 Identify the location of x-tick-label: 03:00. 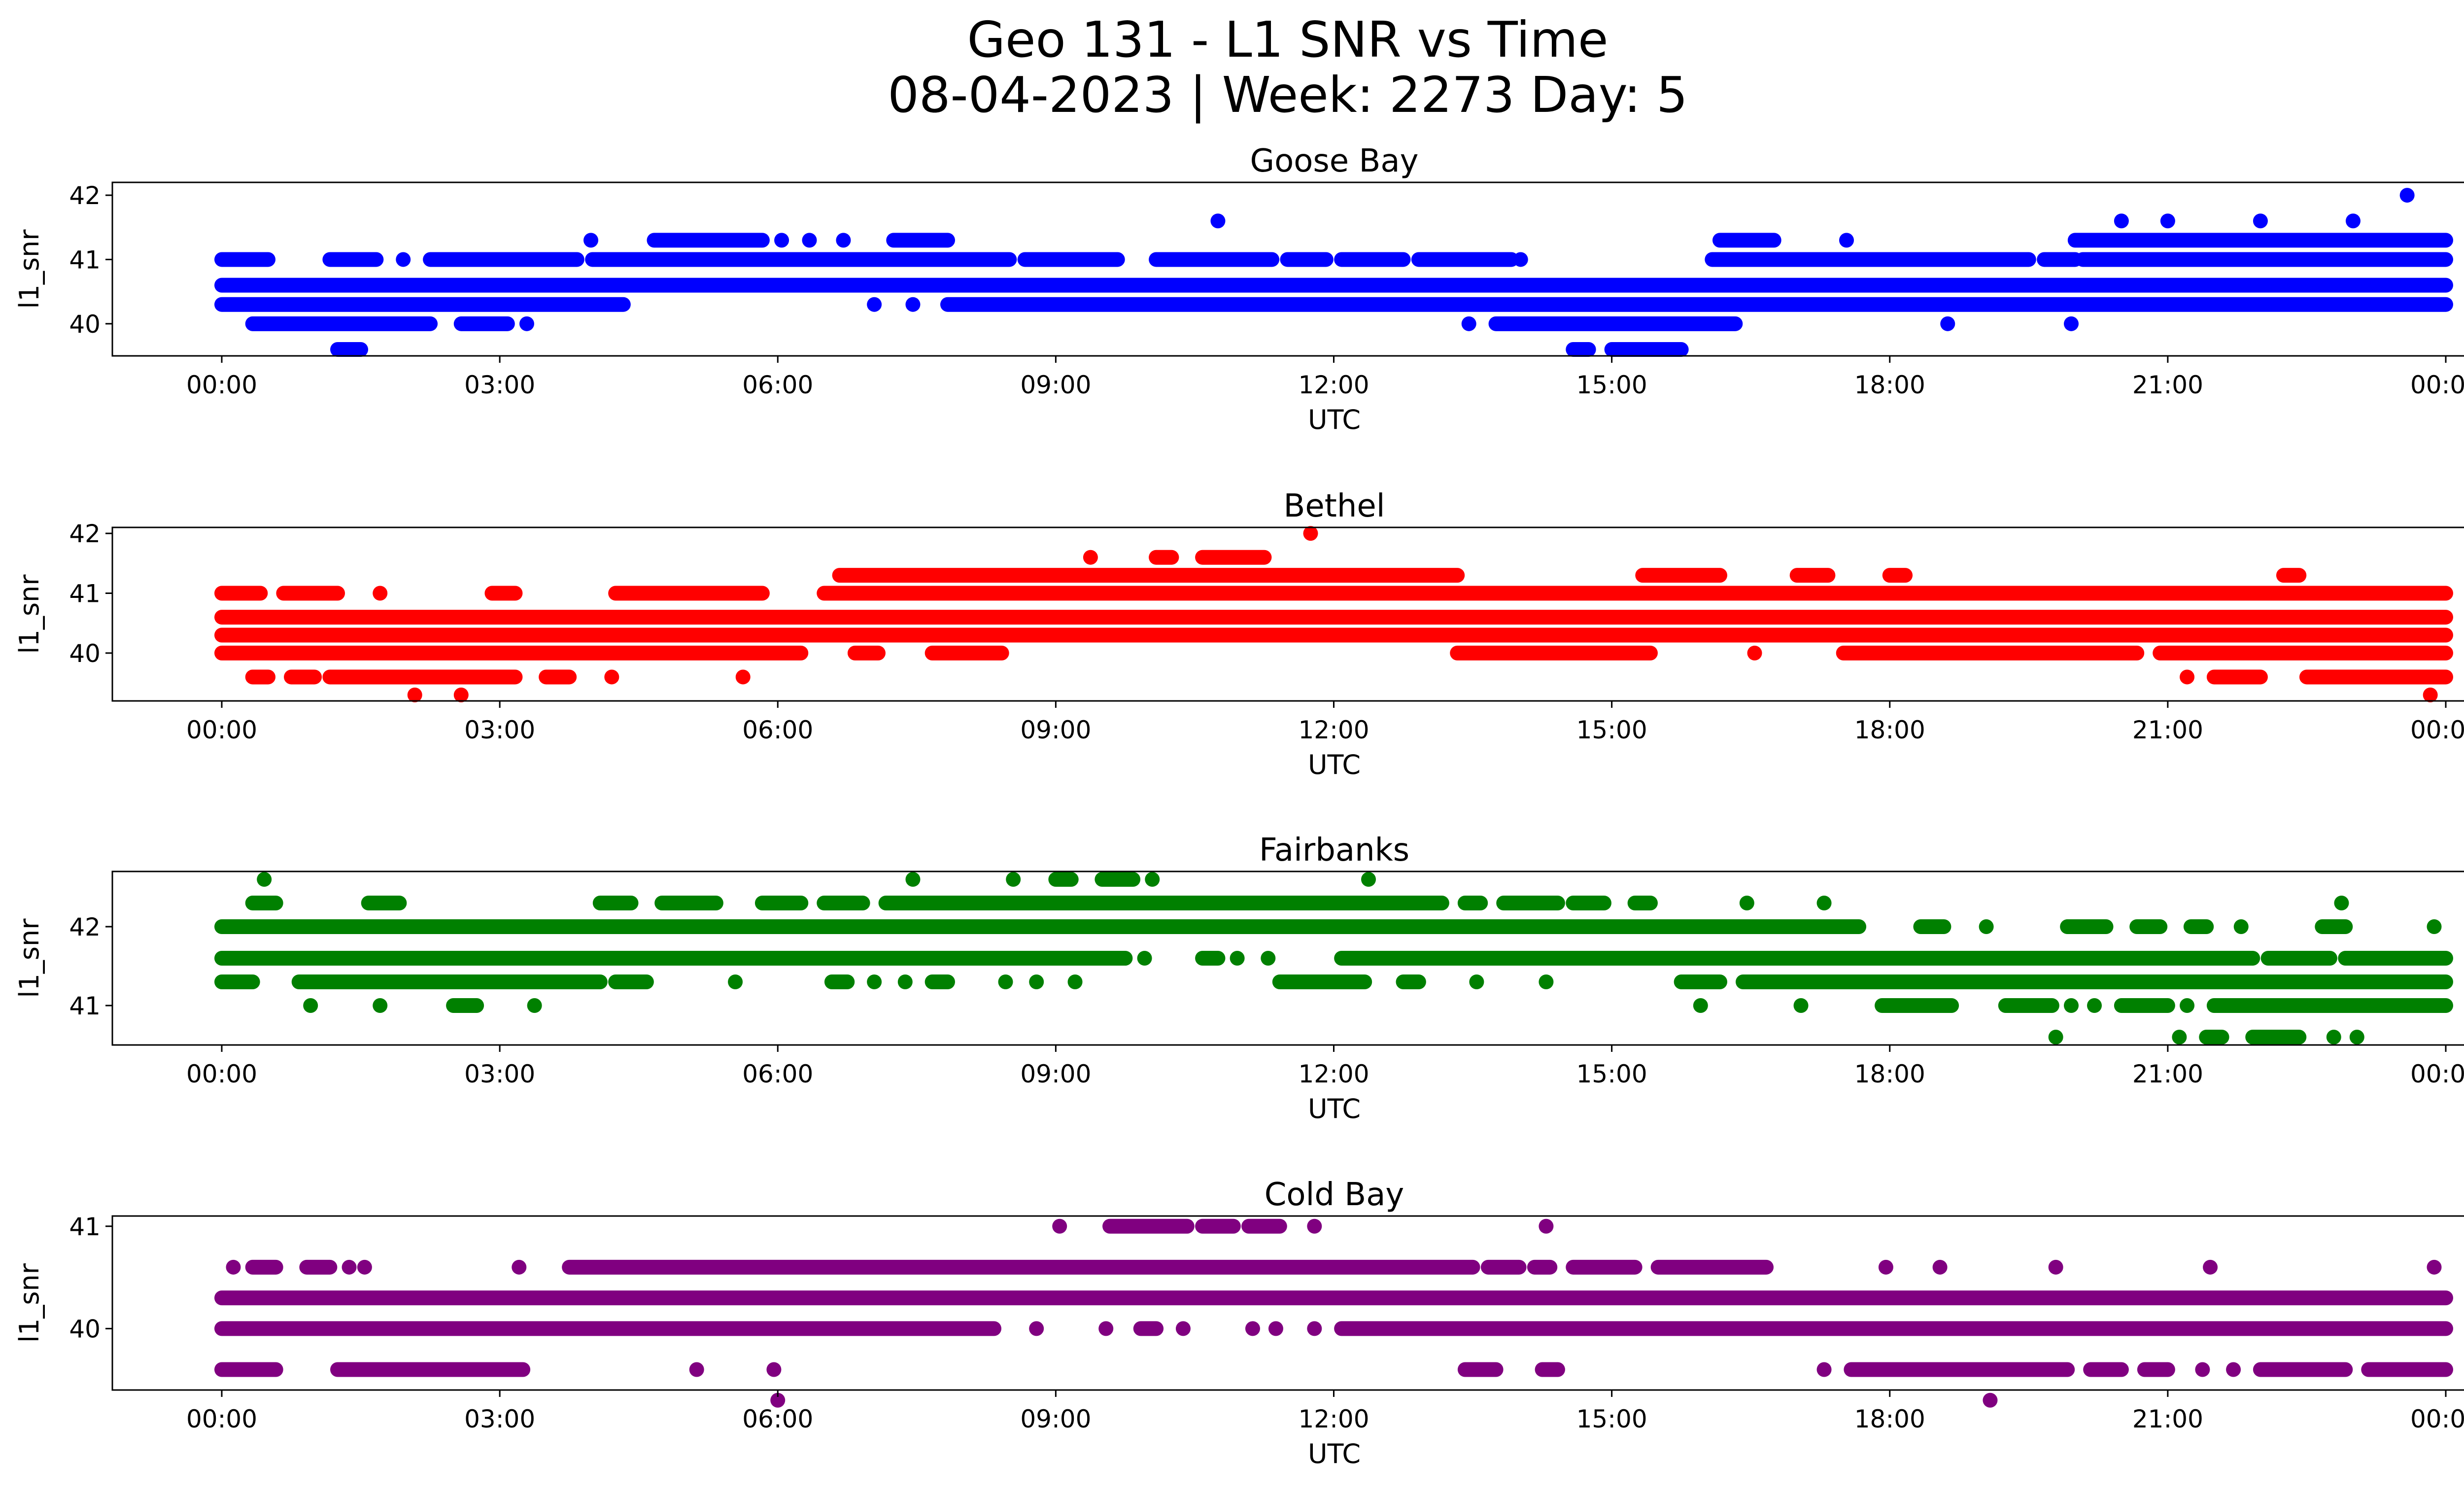
(499, 730).